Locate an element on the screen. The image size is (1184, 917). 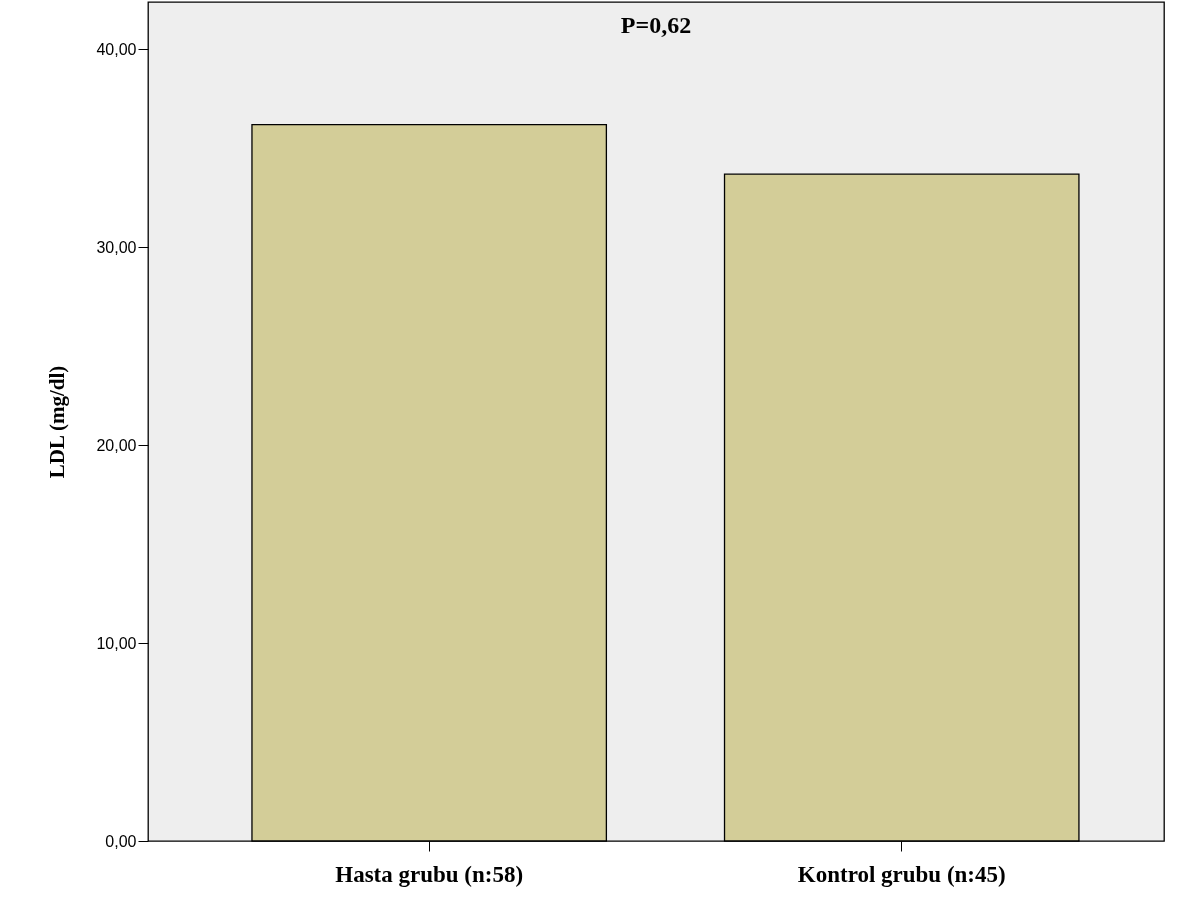
y-tick-label: 10,00 is located at coordinates (116, 643).